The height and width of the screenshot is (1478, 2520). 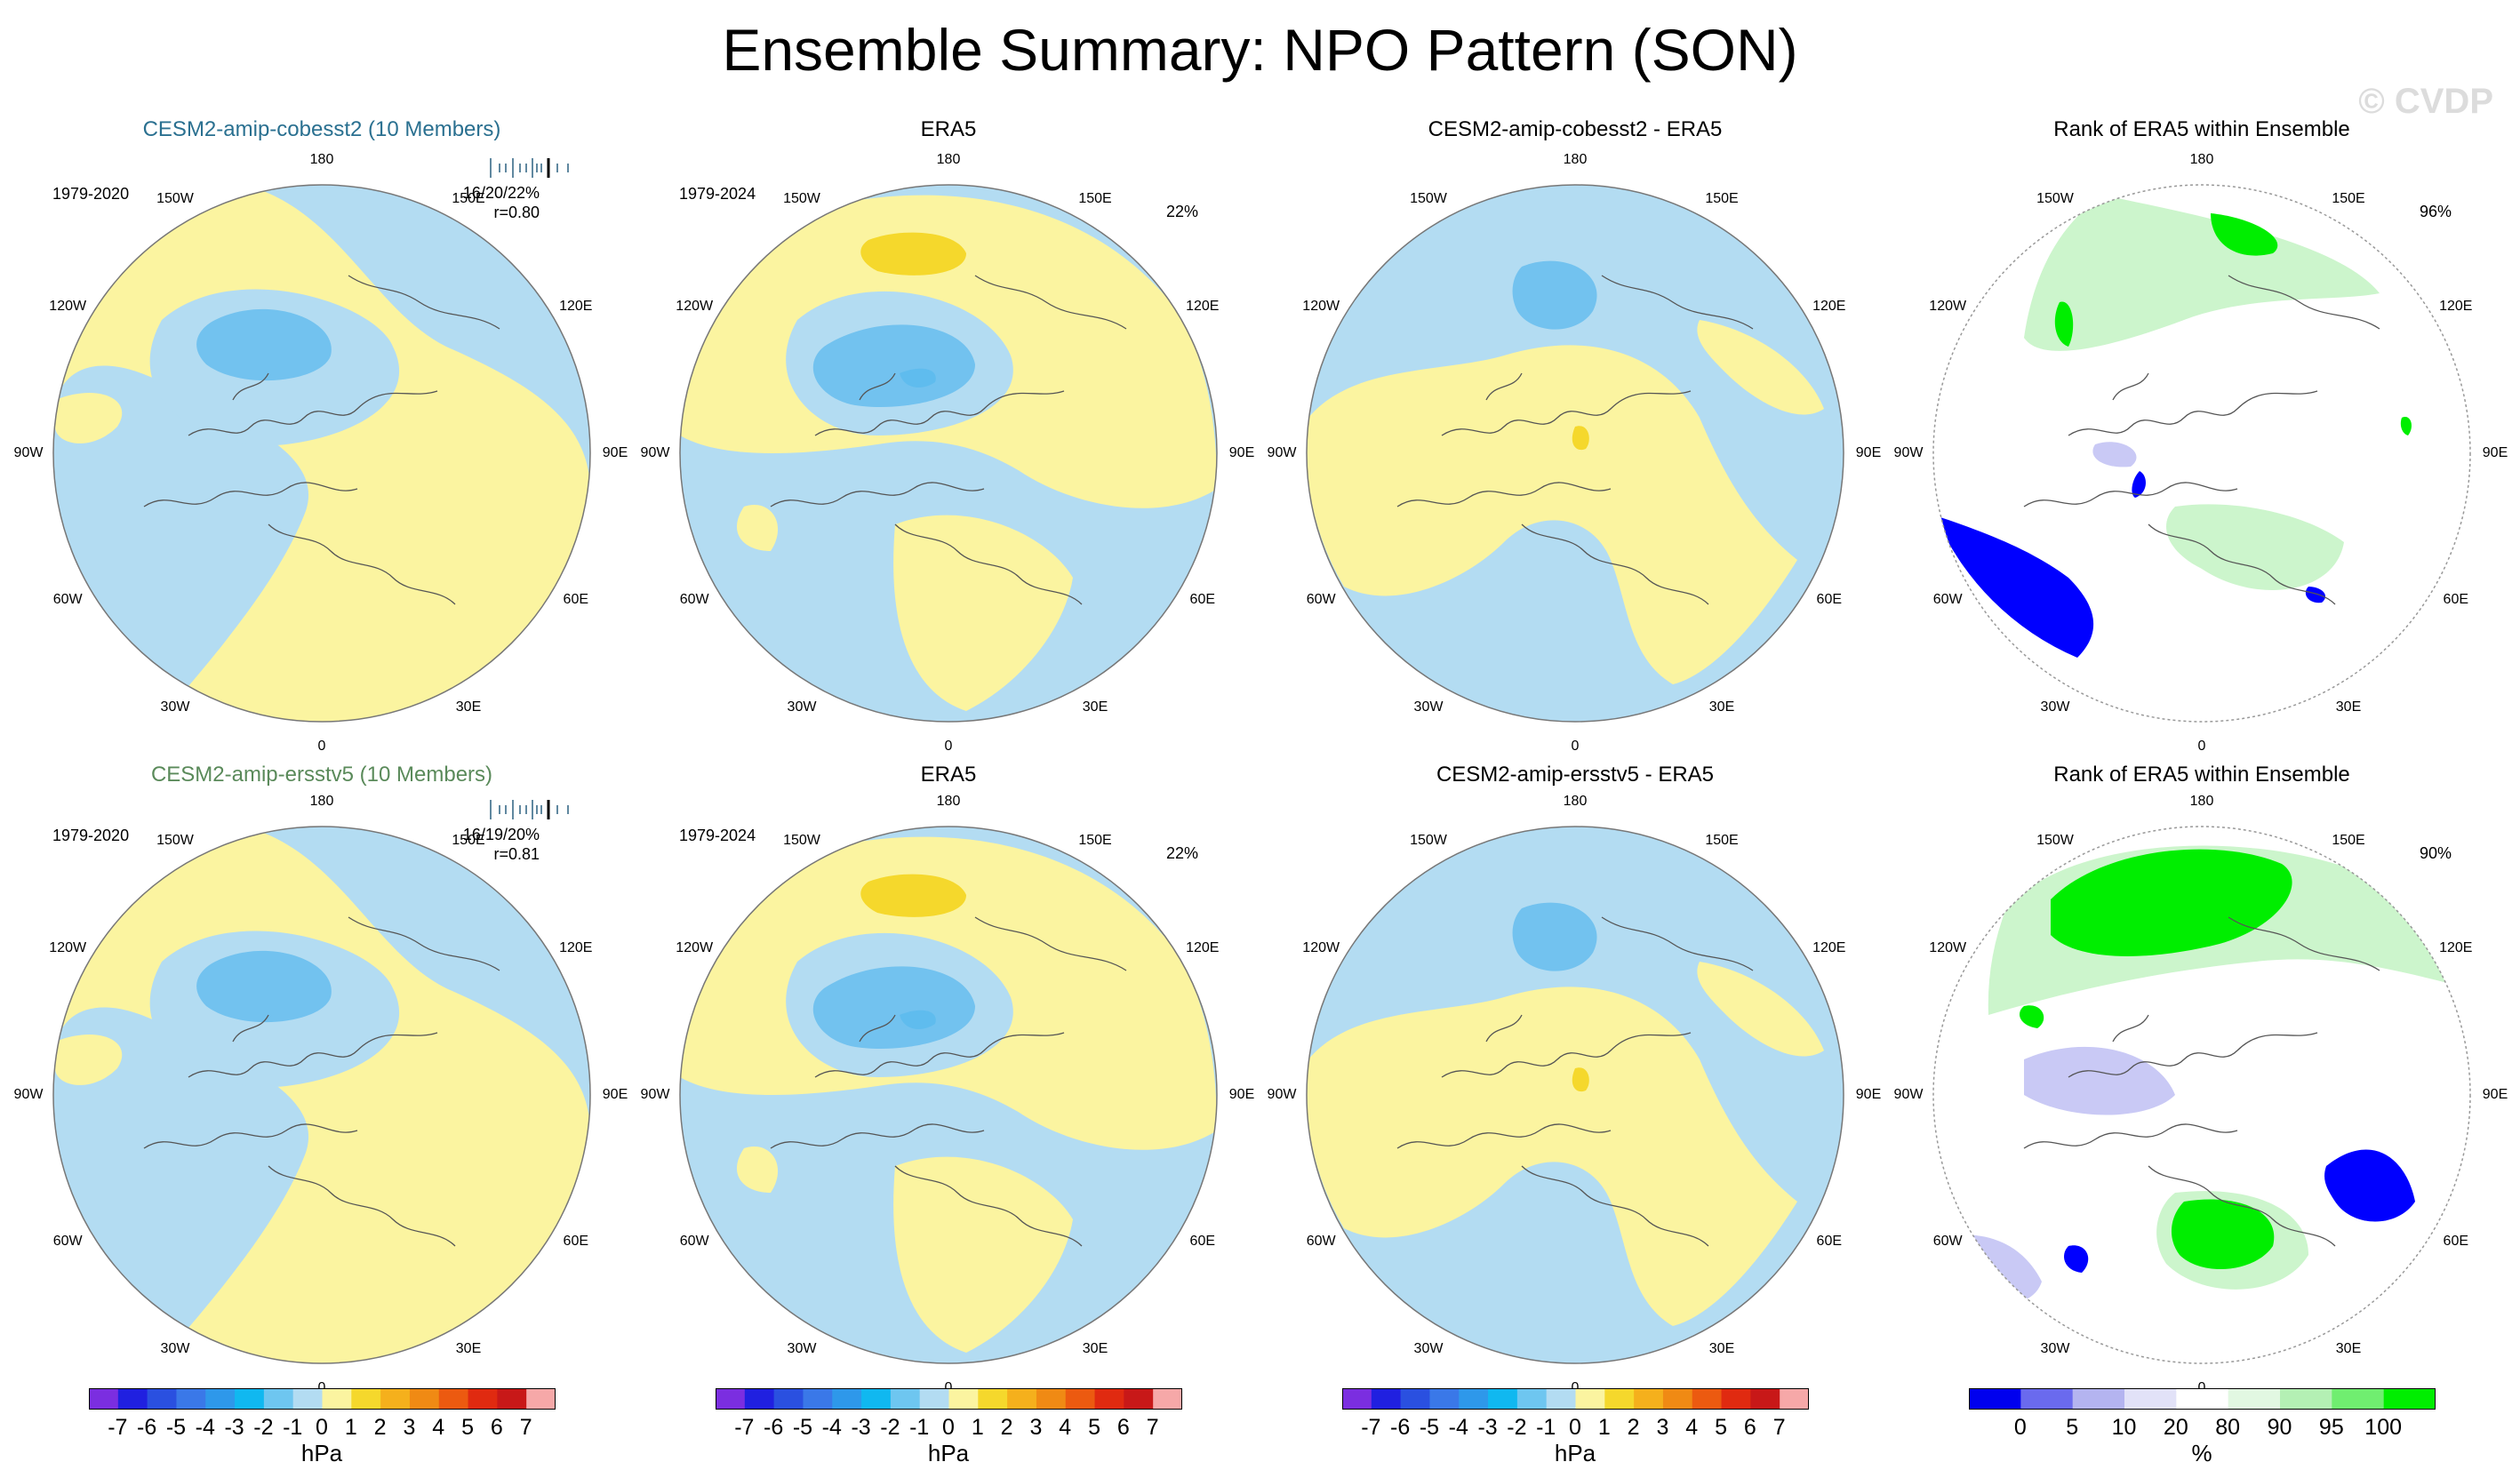 I want to click on polar-map-r0-c0, so click(x=321, y=453).